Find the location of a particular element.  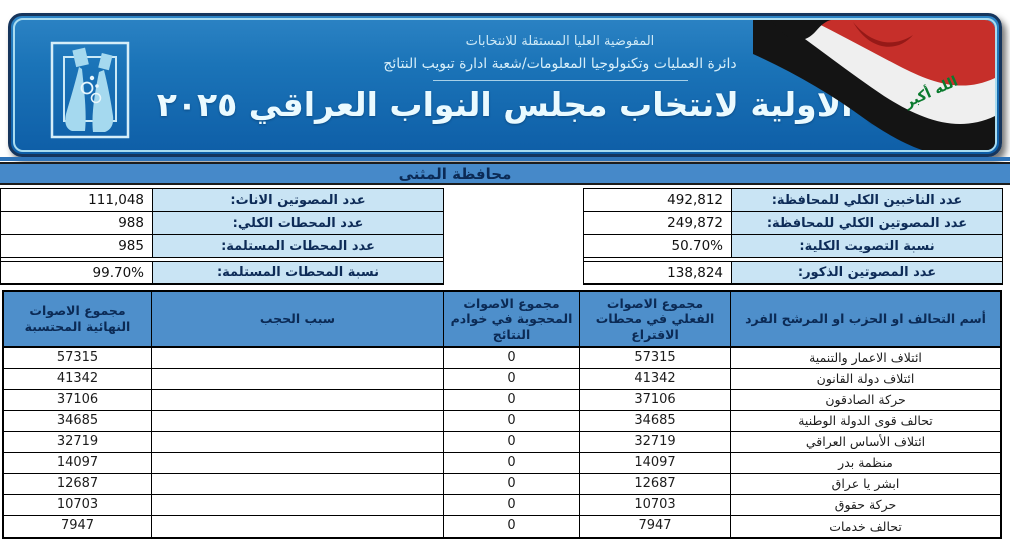

stat-label: عدد الناخبين الكلي للمحافظة: is located at coordinates (867, 200).